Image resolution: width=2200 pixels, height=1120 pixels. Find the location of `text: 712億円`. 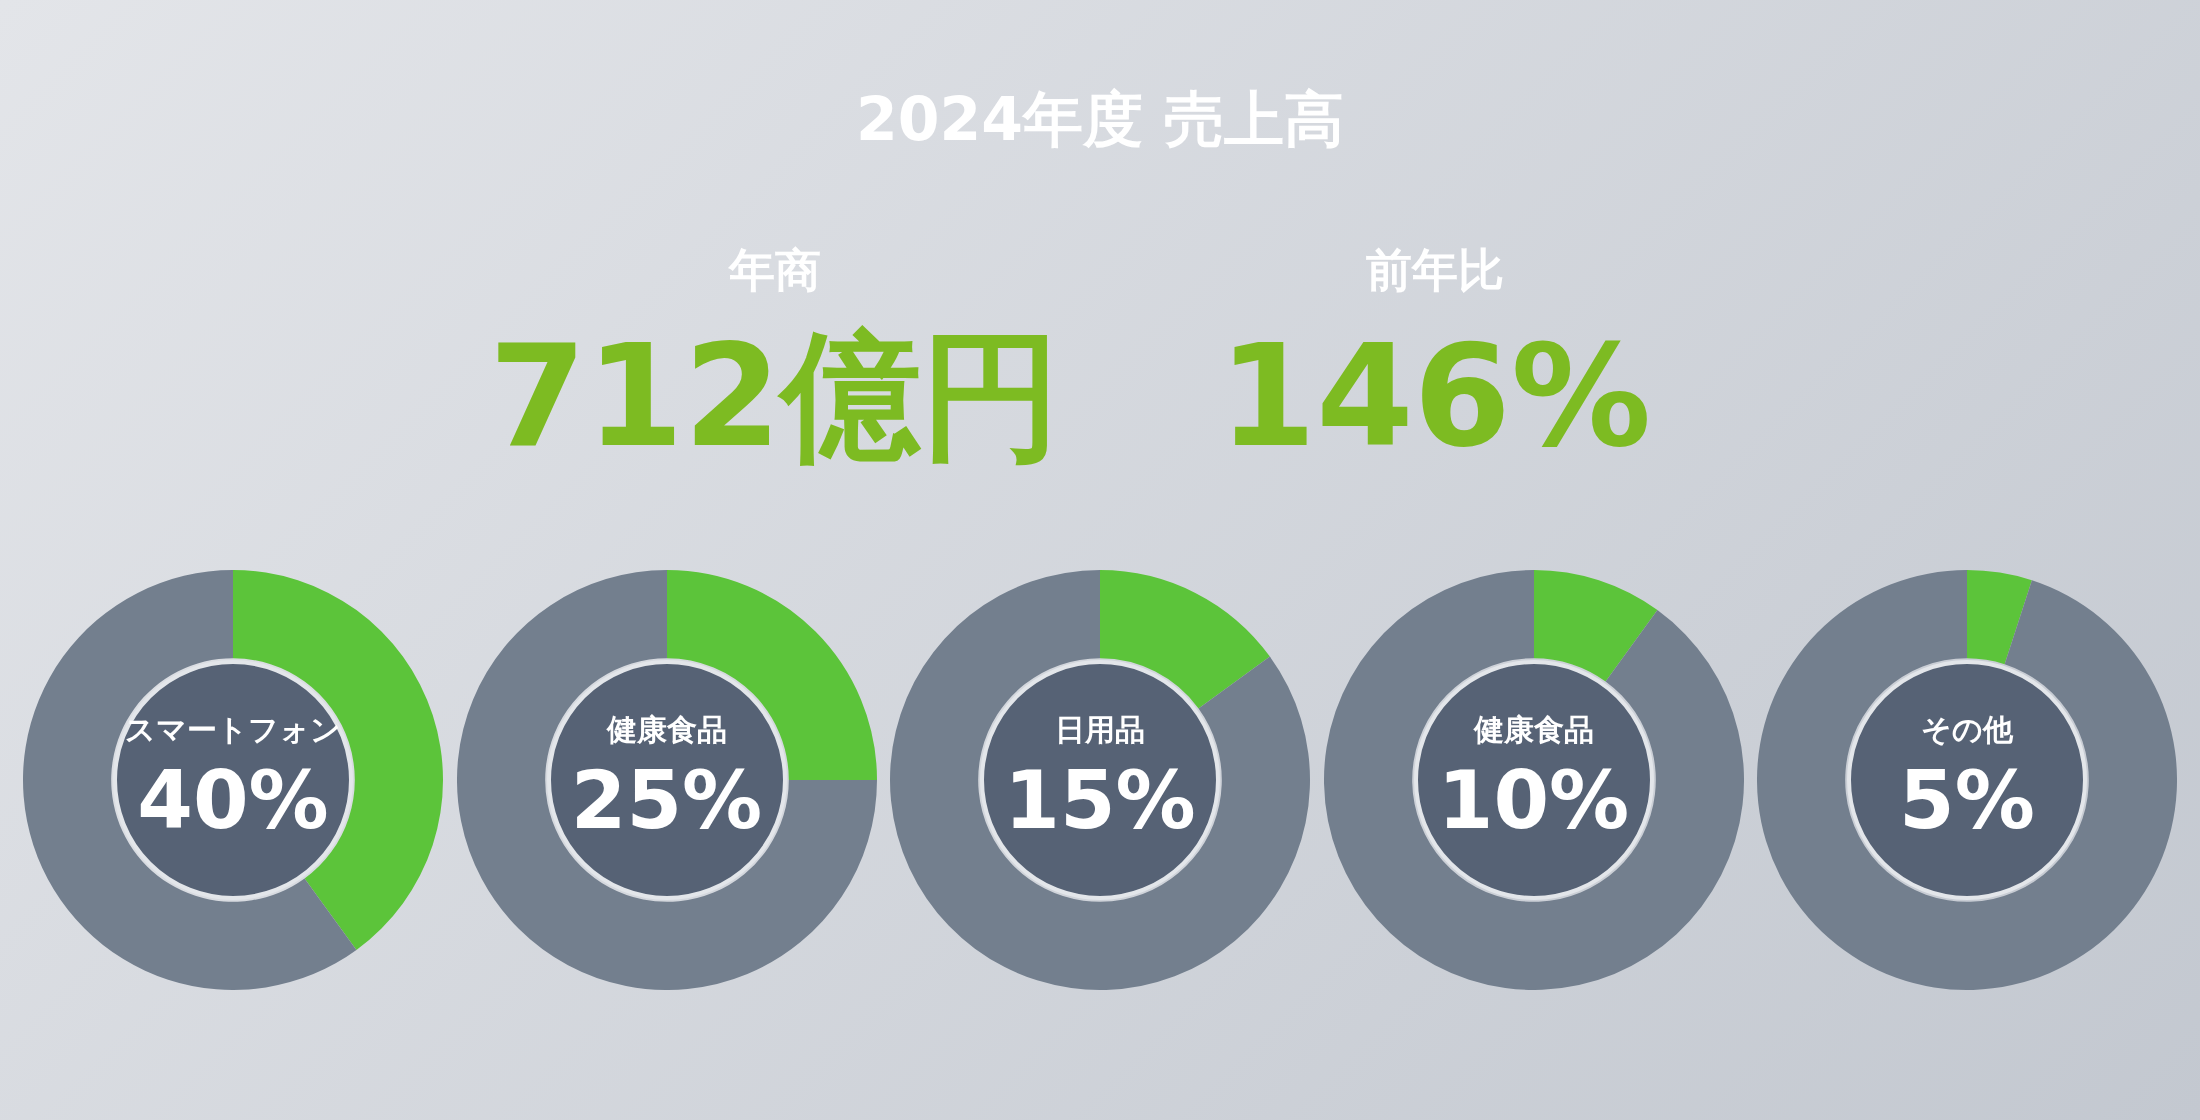

text: 712億円 is located at coordinates (775, 397).